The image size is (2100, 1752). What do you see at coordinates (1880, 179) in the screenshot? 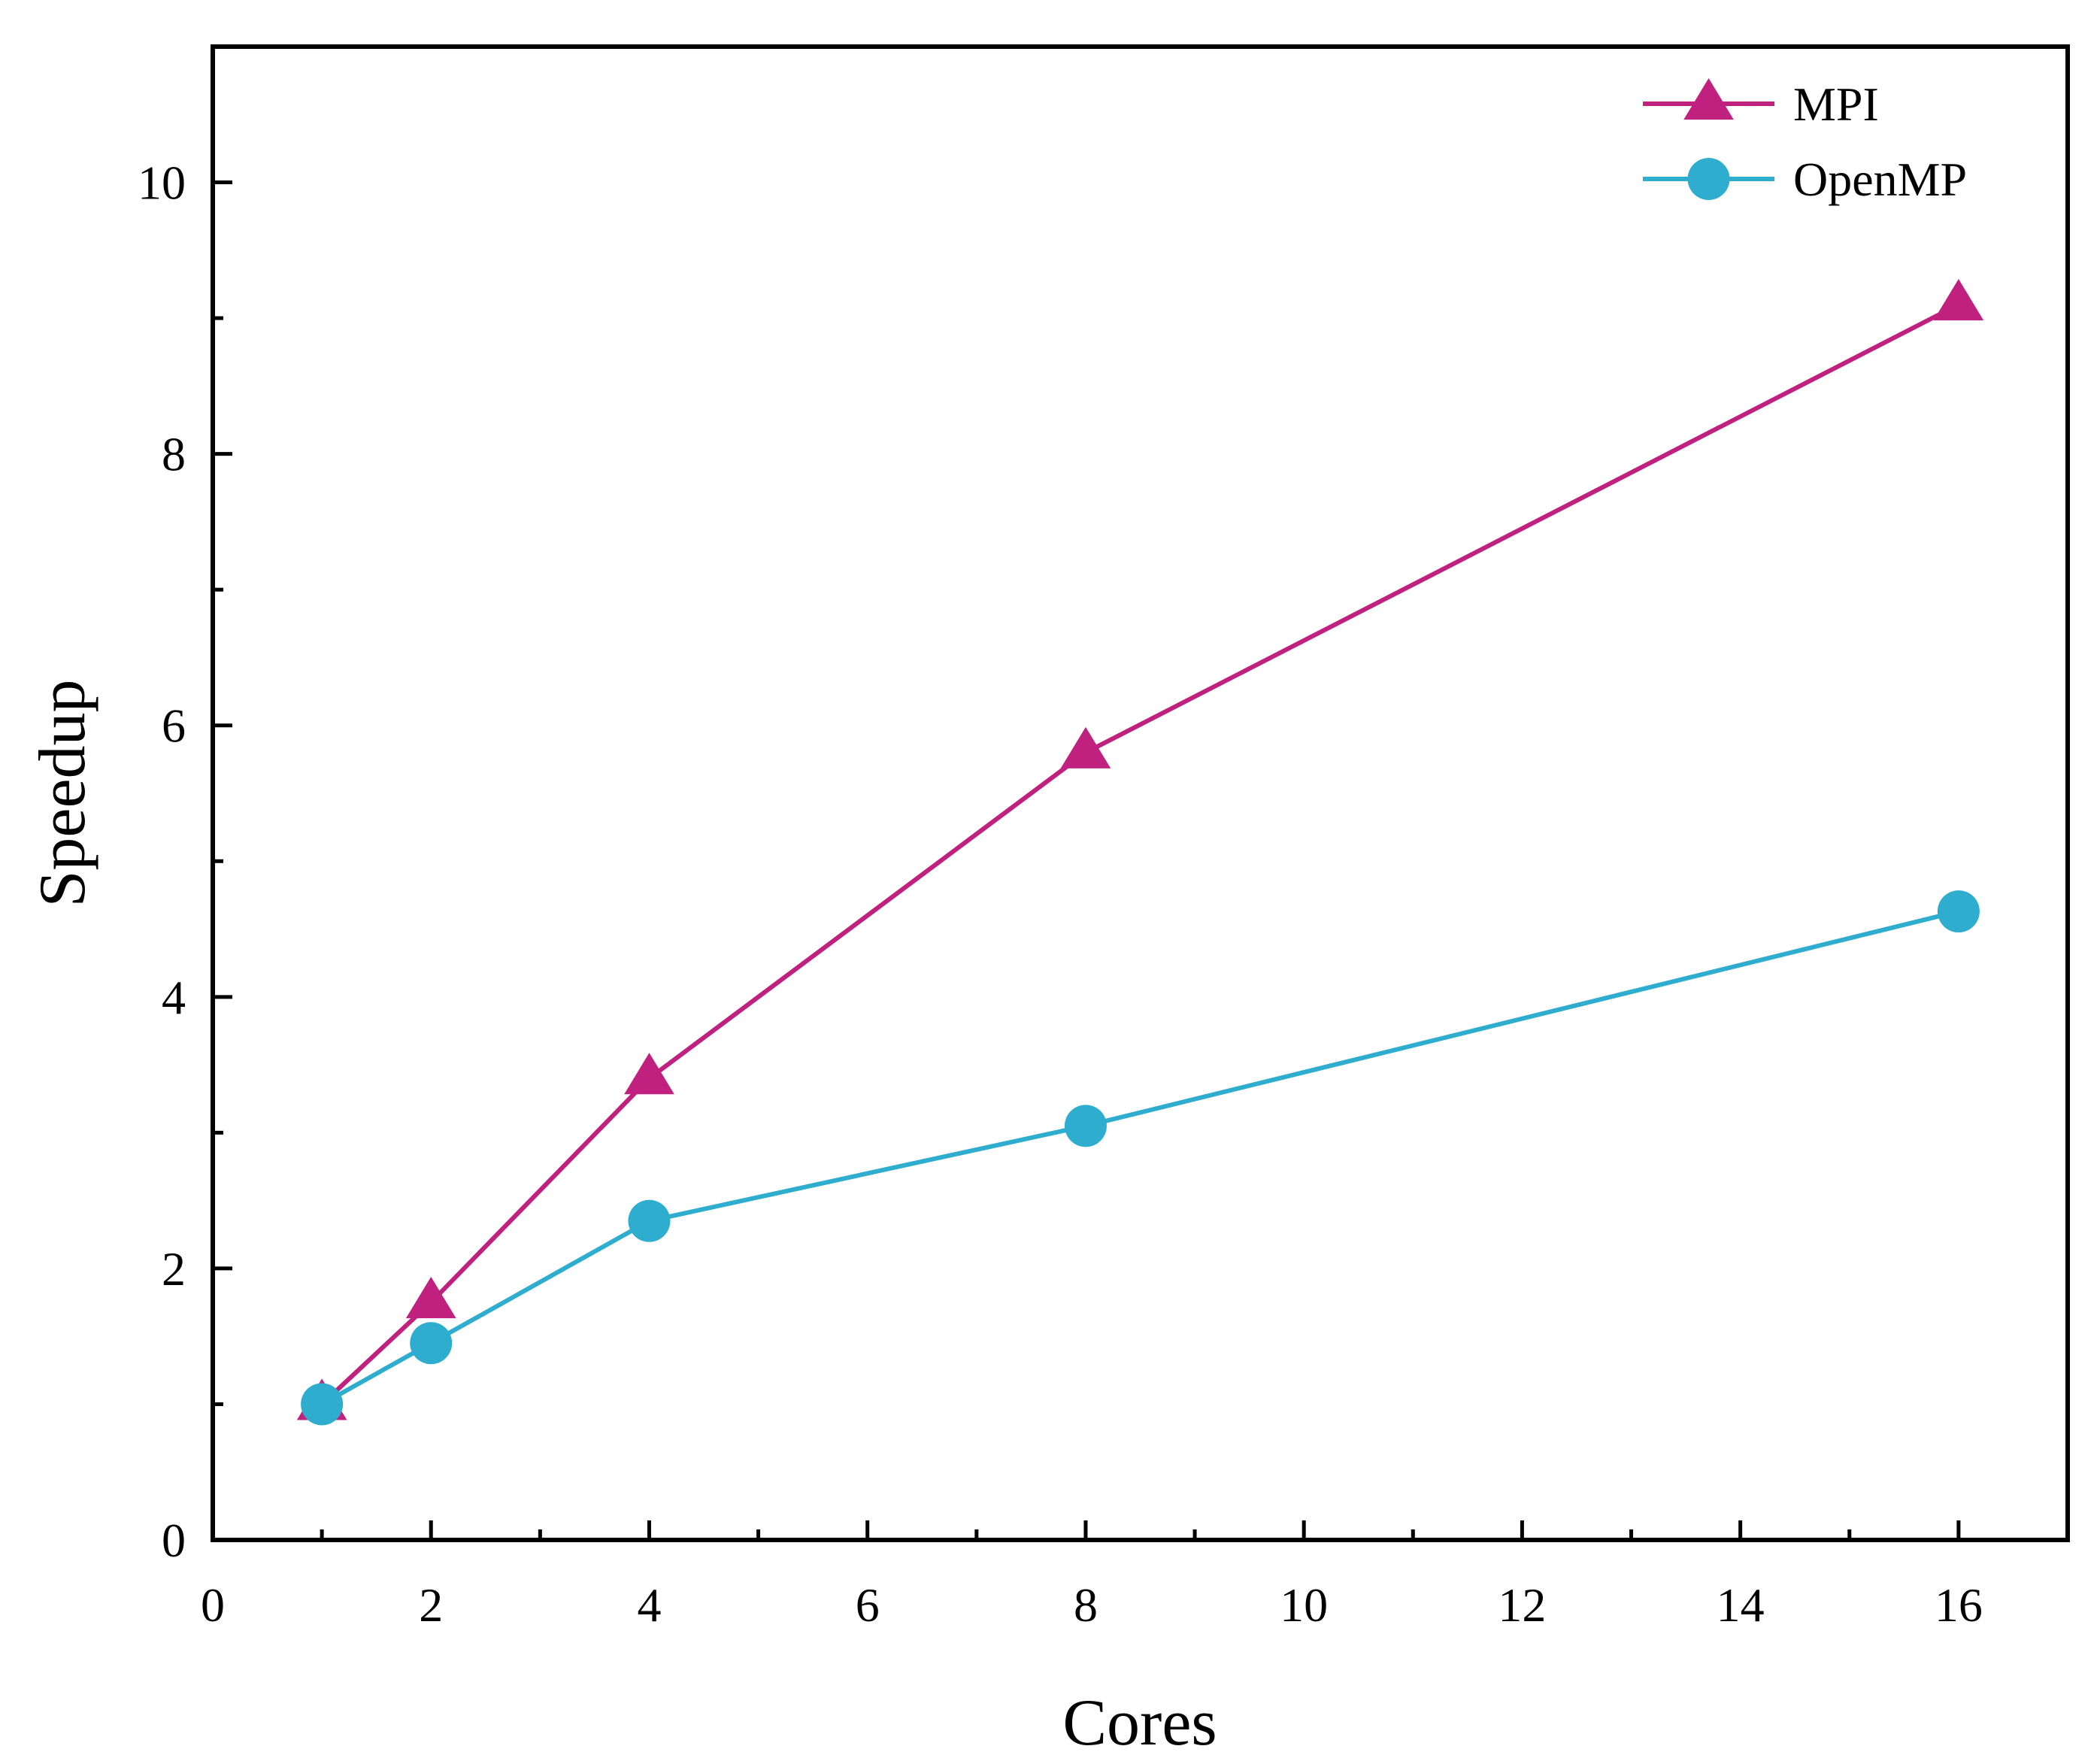
I see `legend-label-openmp: OpenMP` at bounding box center [1880, 179].